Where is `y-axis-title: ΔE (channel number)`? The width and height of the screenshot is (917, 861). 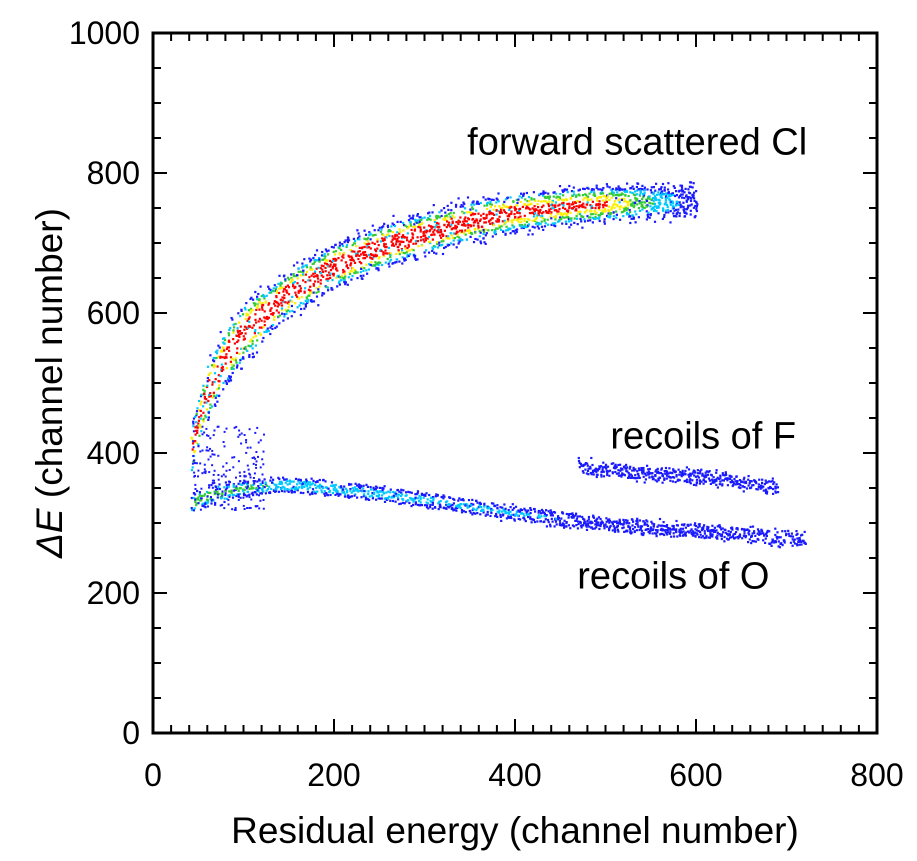 y-axis-title: ΔE (channel number) is located at coordinates (49, 383).